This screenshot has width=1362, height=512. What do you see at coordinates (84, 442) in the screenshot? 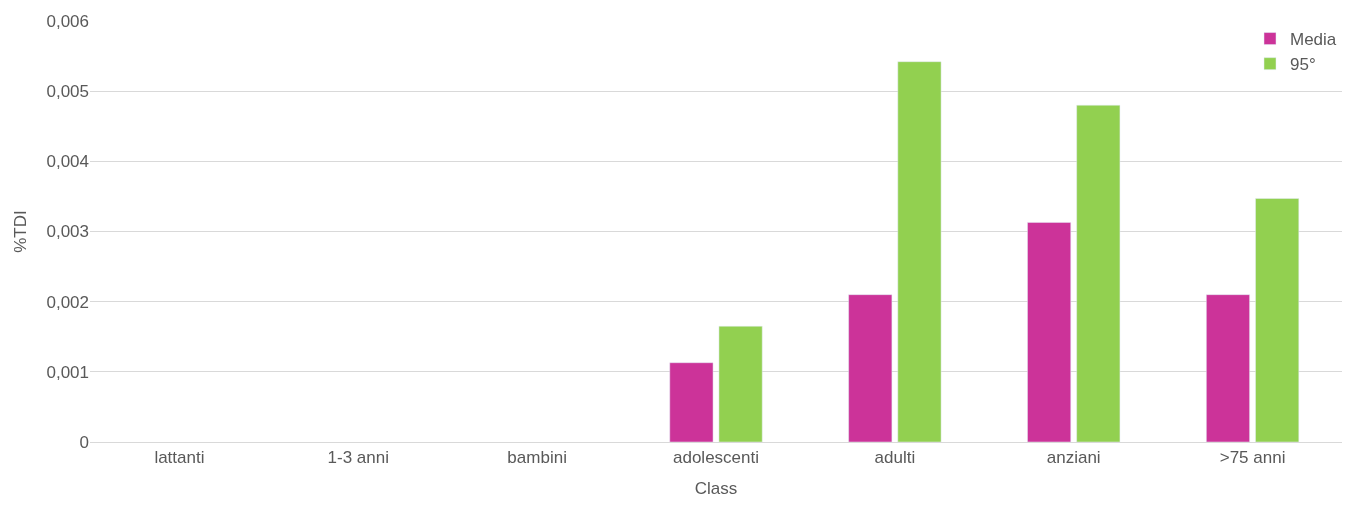
I see `y-tick-label: 0` at bounding box center [84, 442].